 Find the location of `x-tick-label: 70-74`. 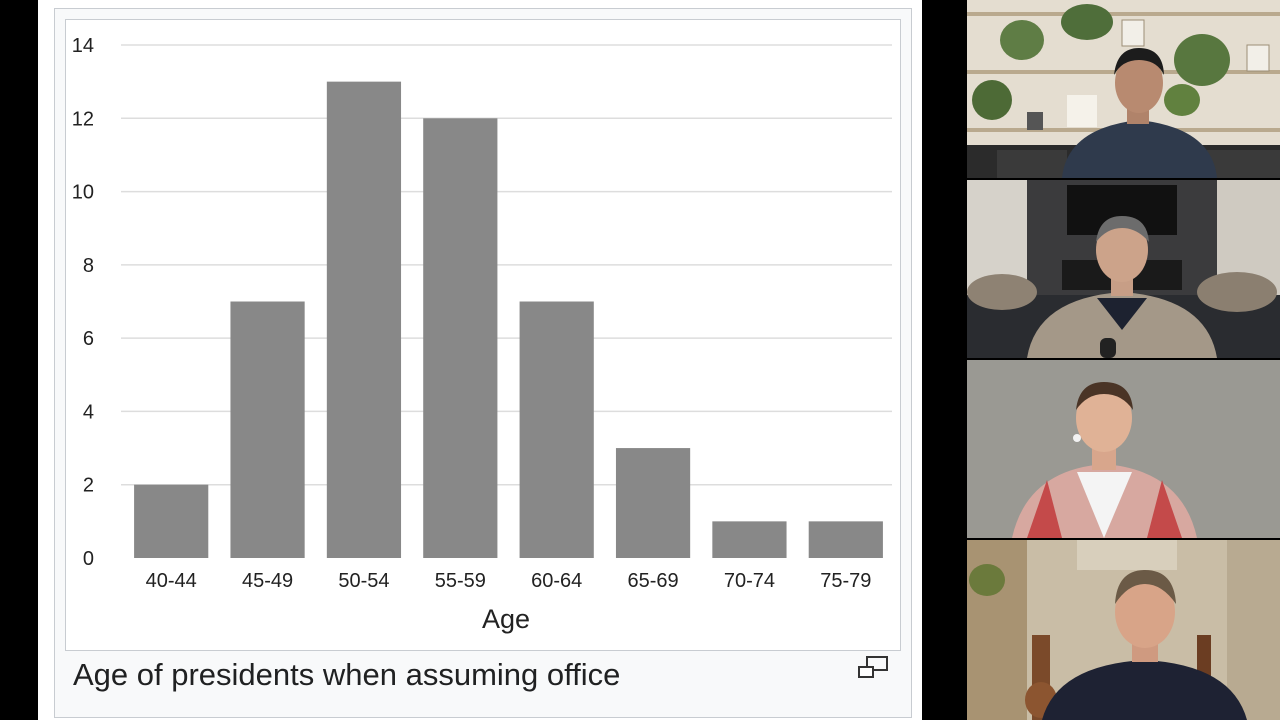

x-tick-label: 70-74 is located at coordinates (749, 581).